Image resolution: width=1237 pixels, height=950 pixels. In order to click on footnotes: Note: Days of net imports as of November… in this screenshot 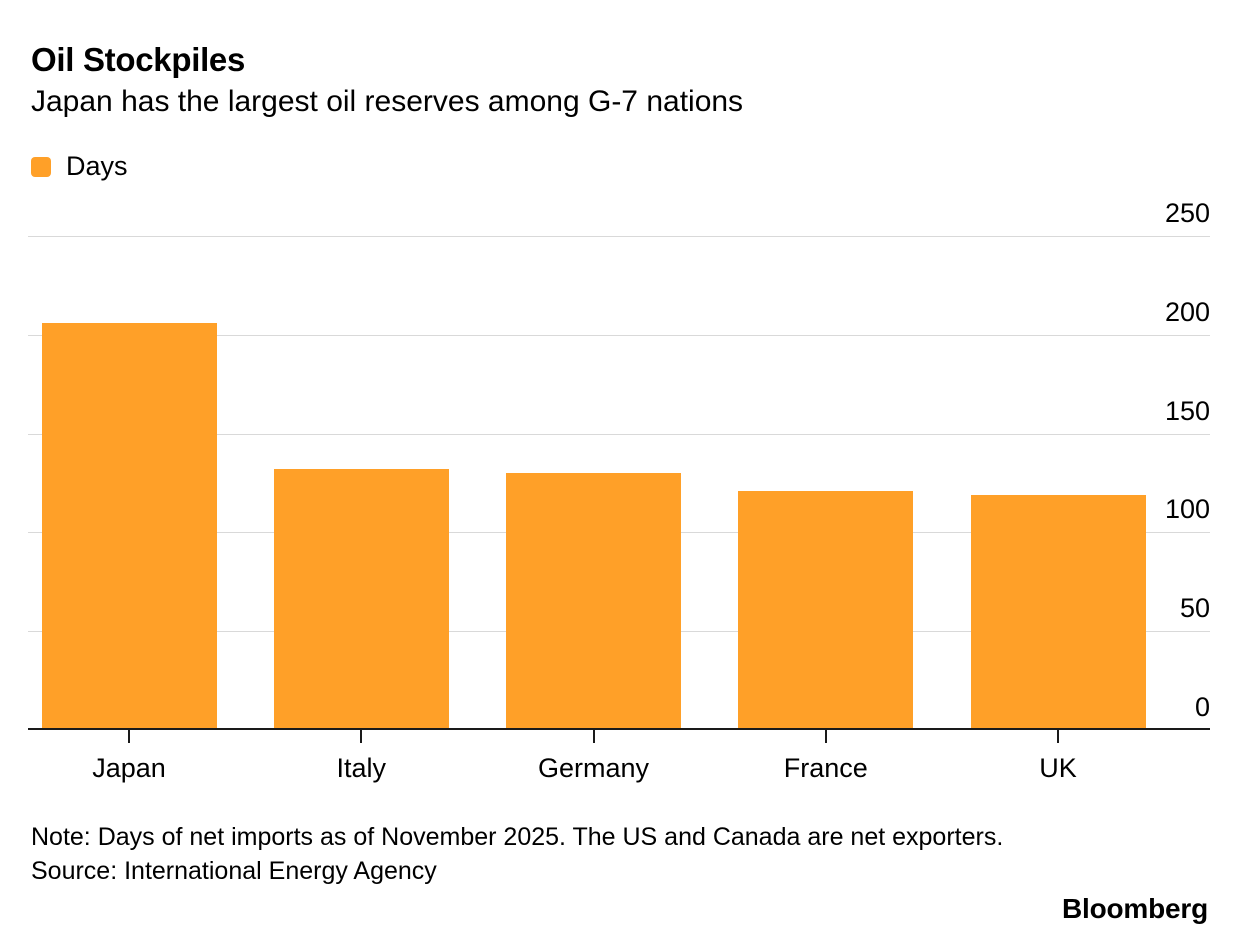, I will do `click(517, 854)`.